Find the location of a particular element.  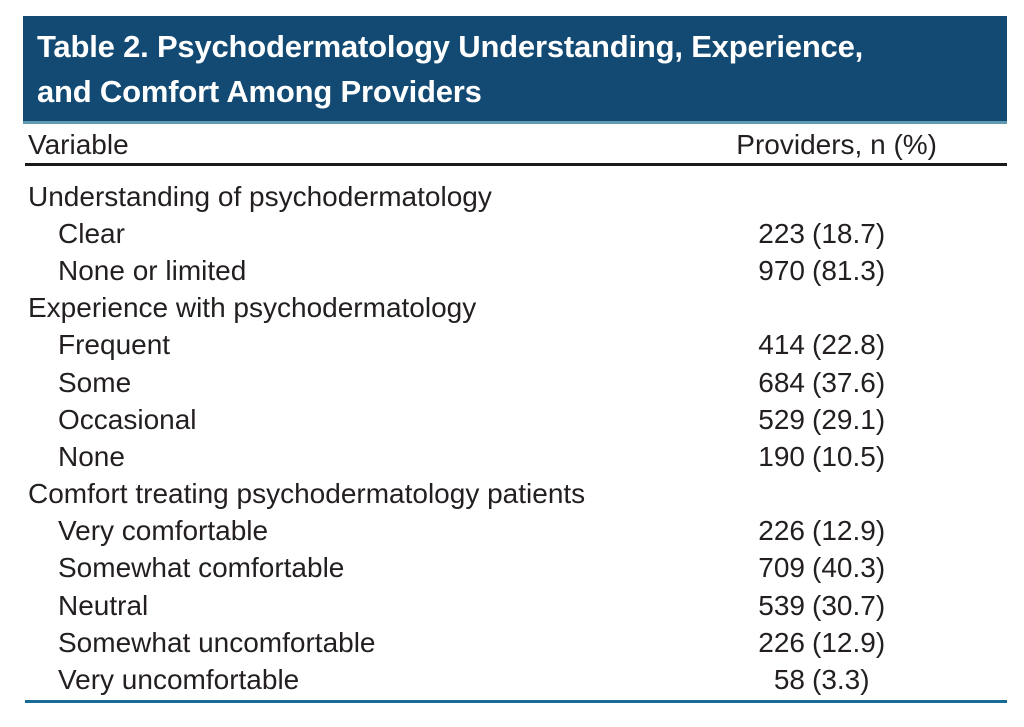

table-row: Some 684 (37.6) is located at coordinates (482, 382).